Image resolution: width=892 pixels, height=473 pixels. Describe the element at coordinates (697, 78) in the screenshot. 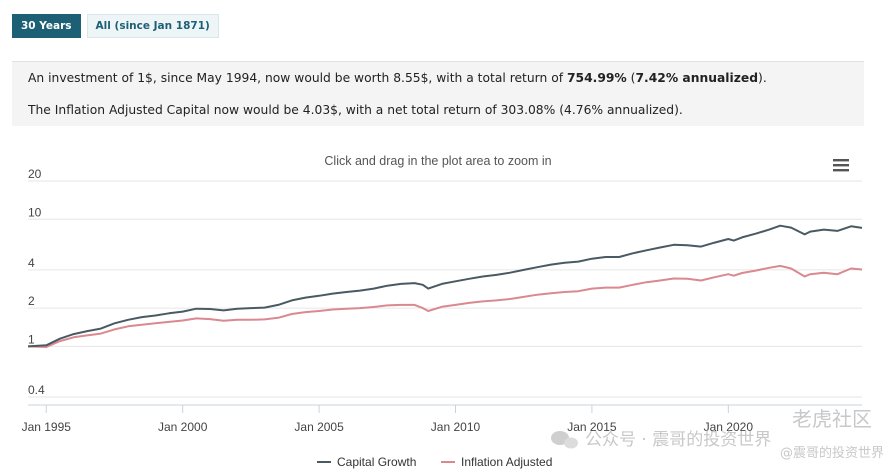

I see `annualized-return-value: 7.42% annualized` at that location.